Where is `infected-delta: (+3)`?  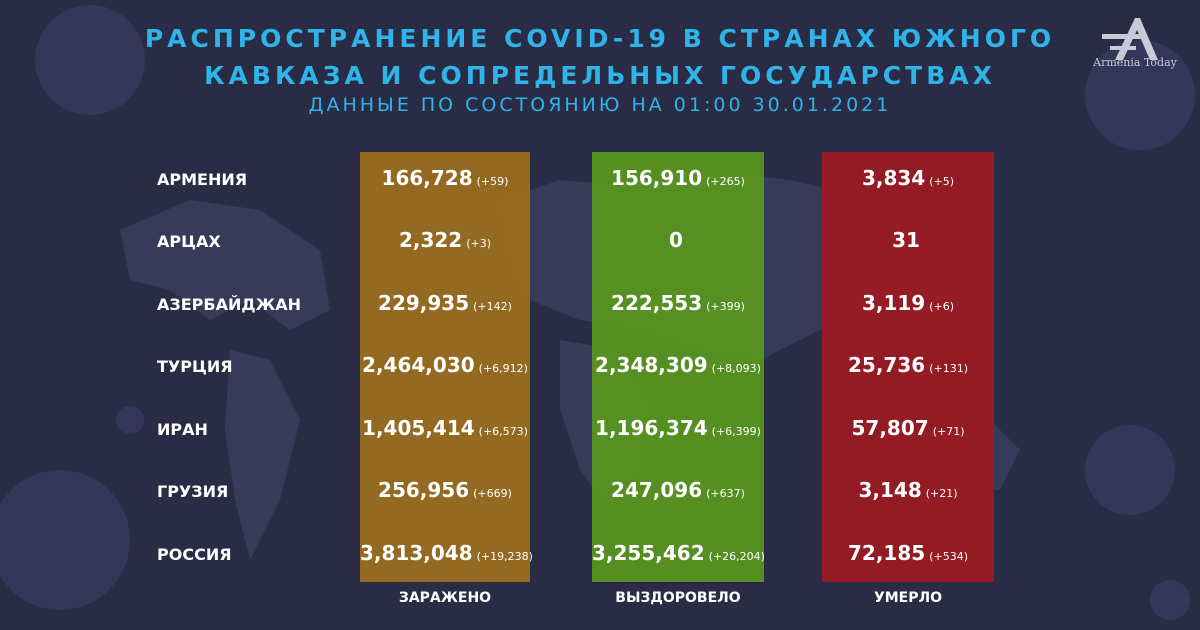 infected-delta: (+3) is located at coordinates (479, 243).